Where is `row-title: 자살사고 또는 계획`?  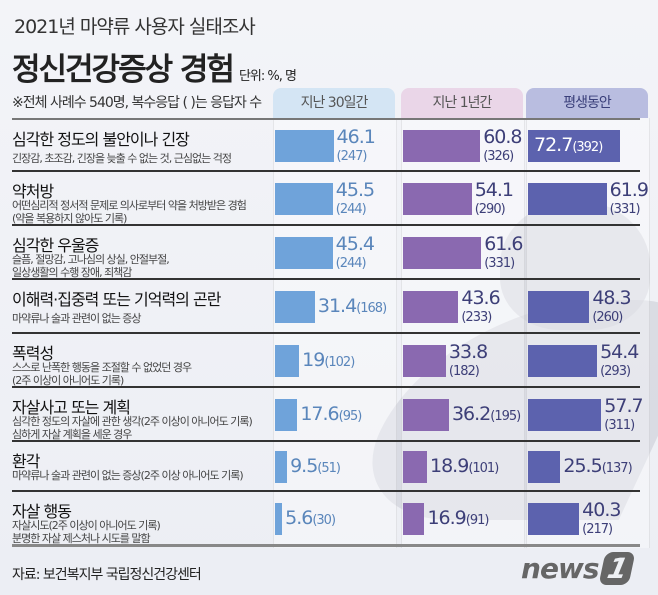
row-title: 자살사고 또는 계획 is located at coordinates (71, 407).